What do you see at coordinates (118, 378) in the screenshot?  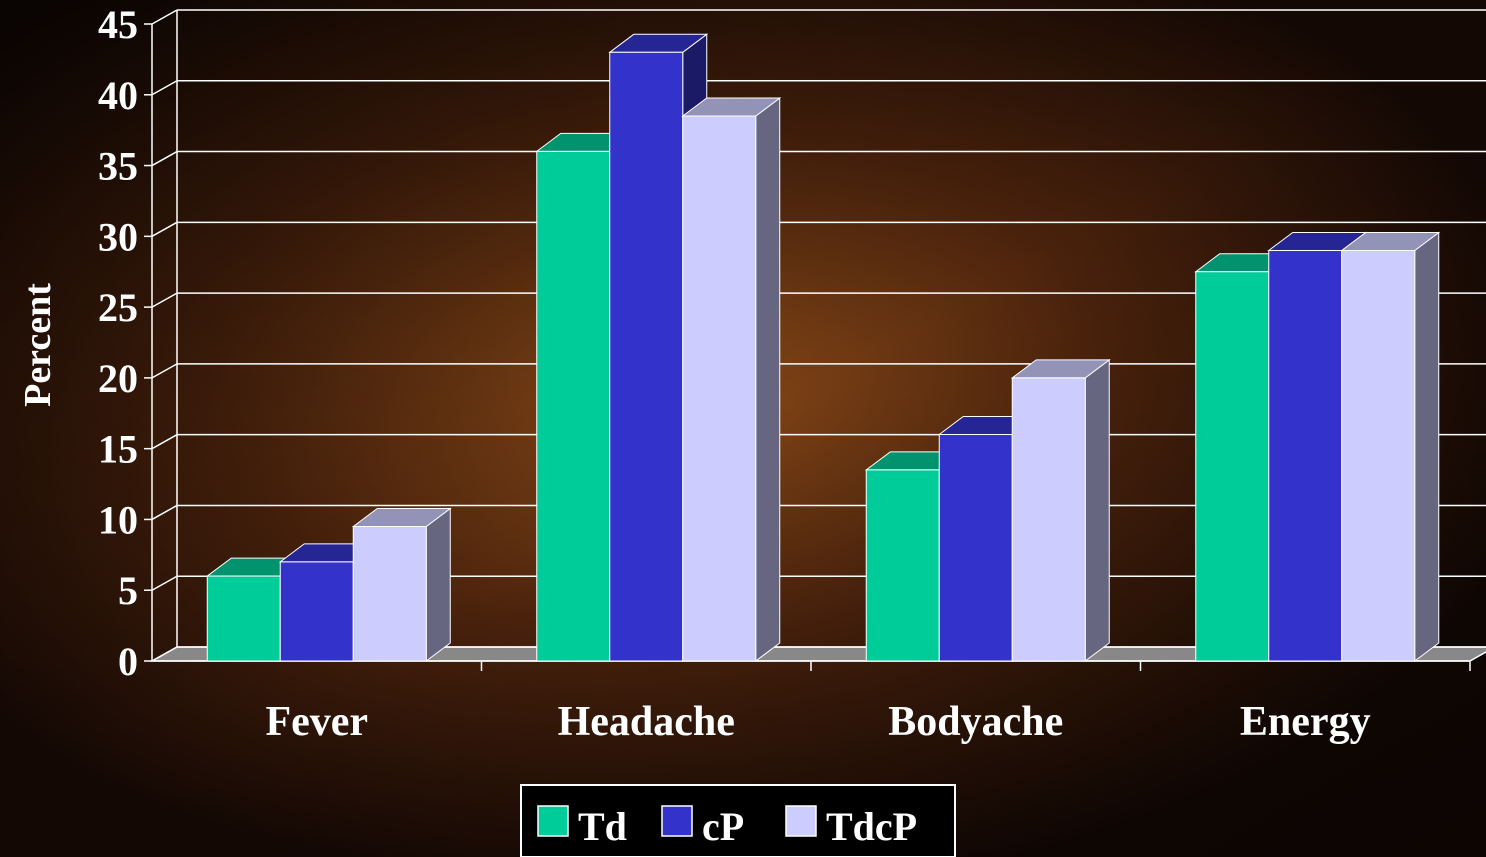 I see `y-tick-label: 20` at bounding box center [118, 378].